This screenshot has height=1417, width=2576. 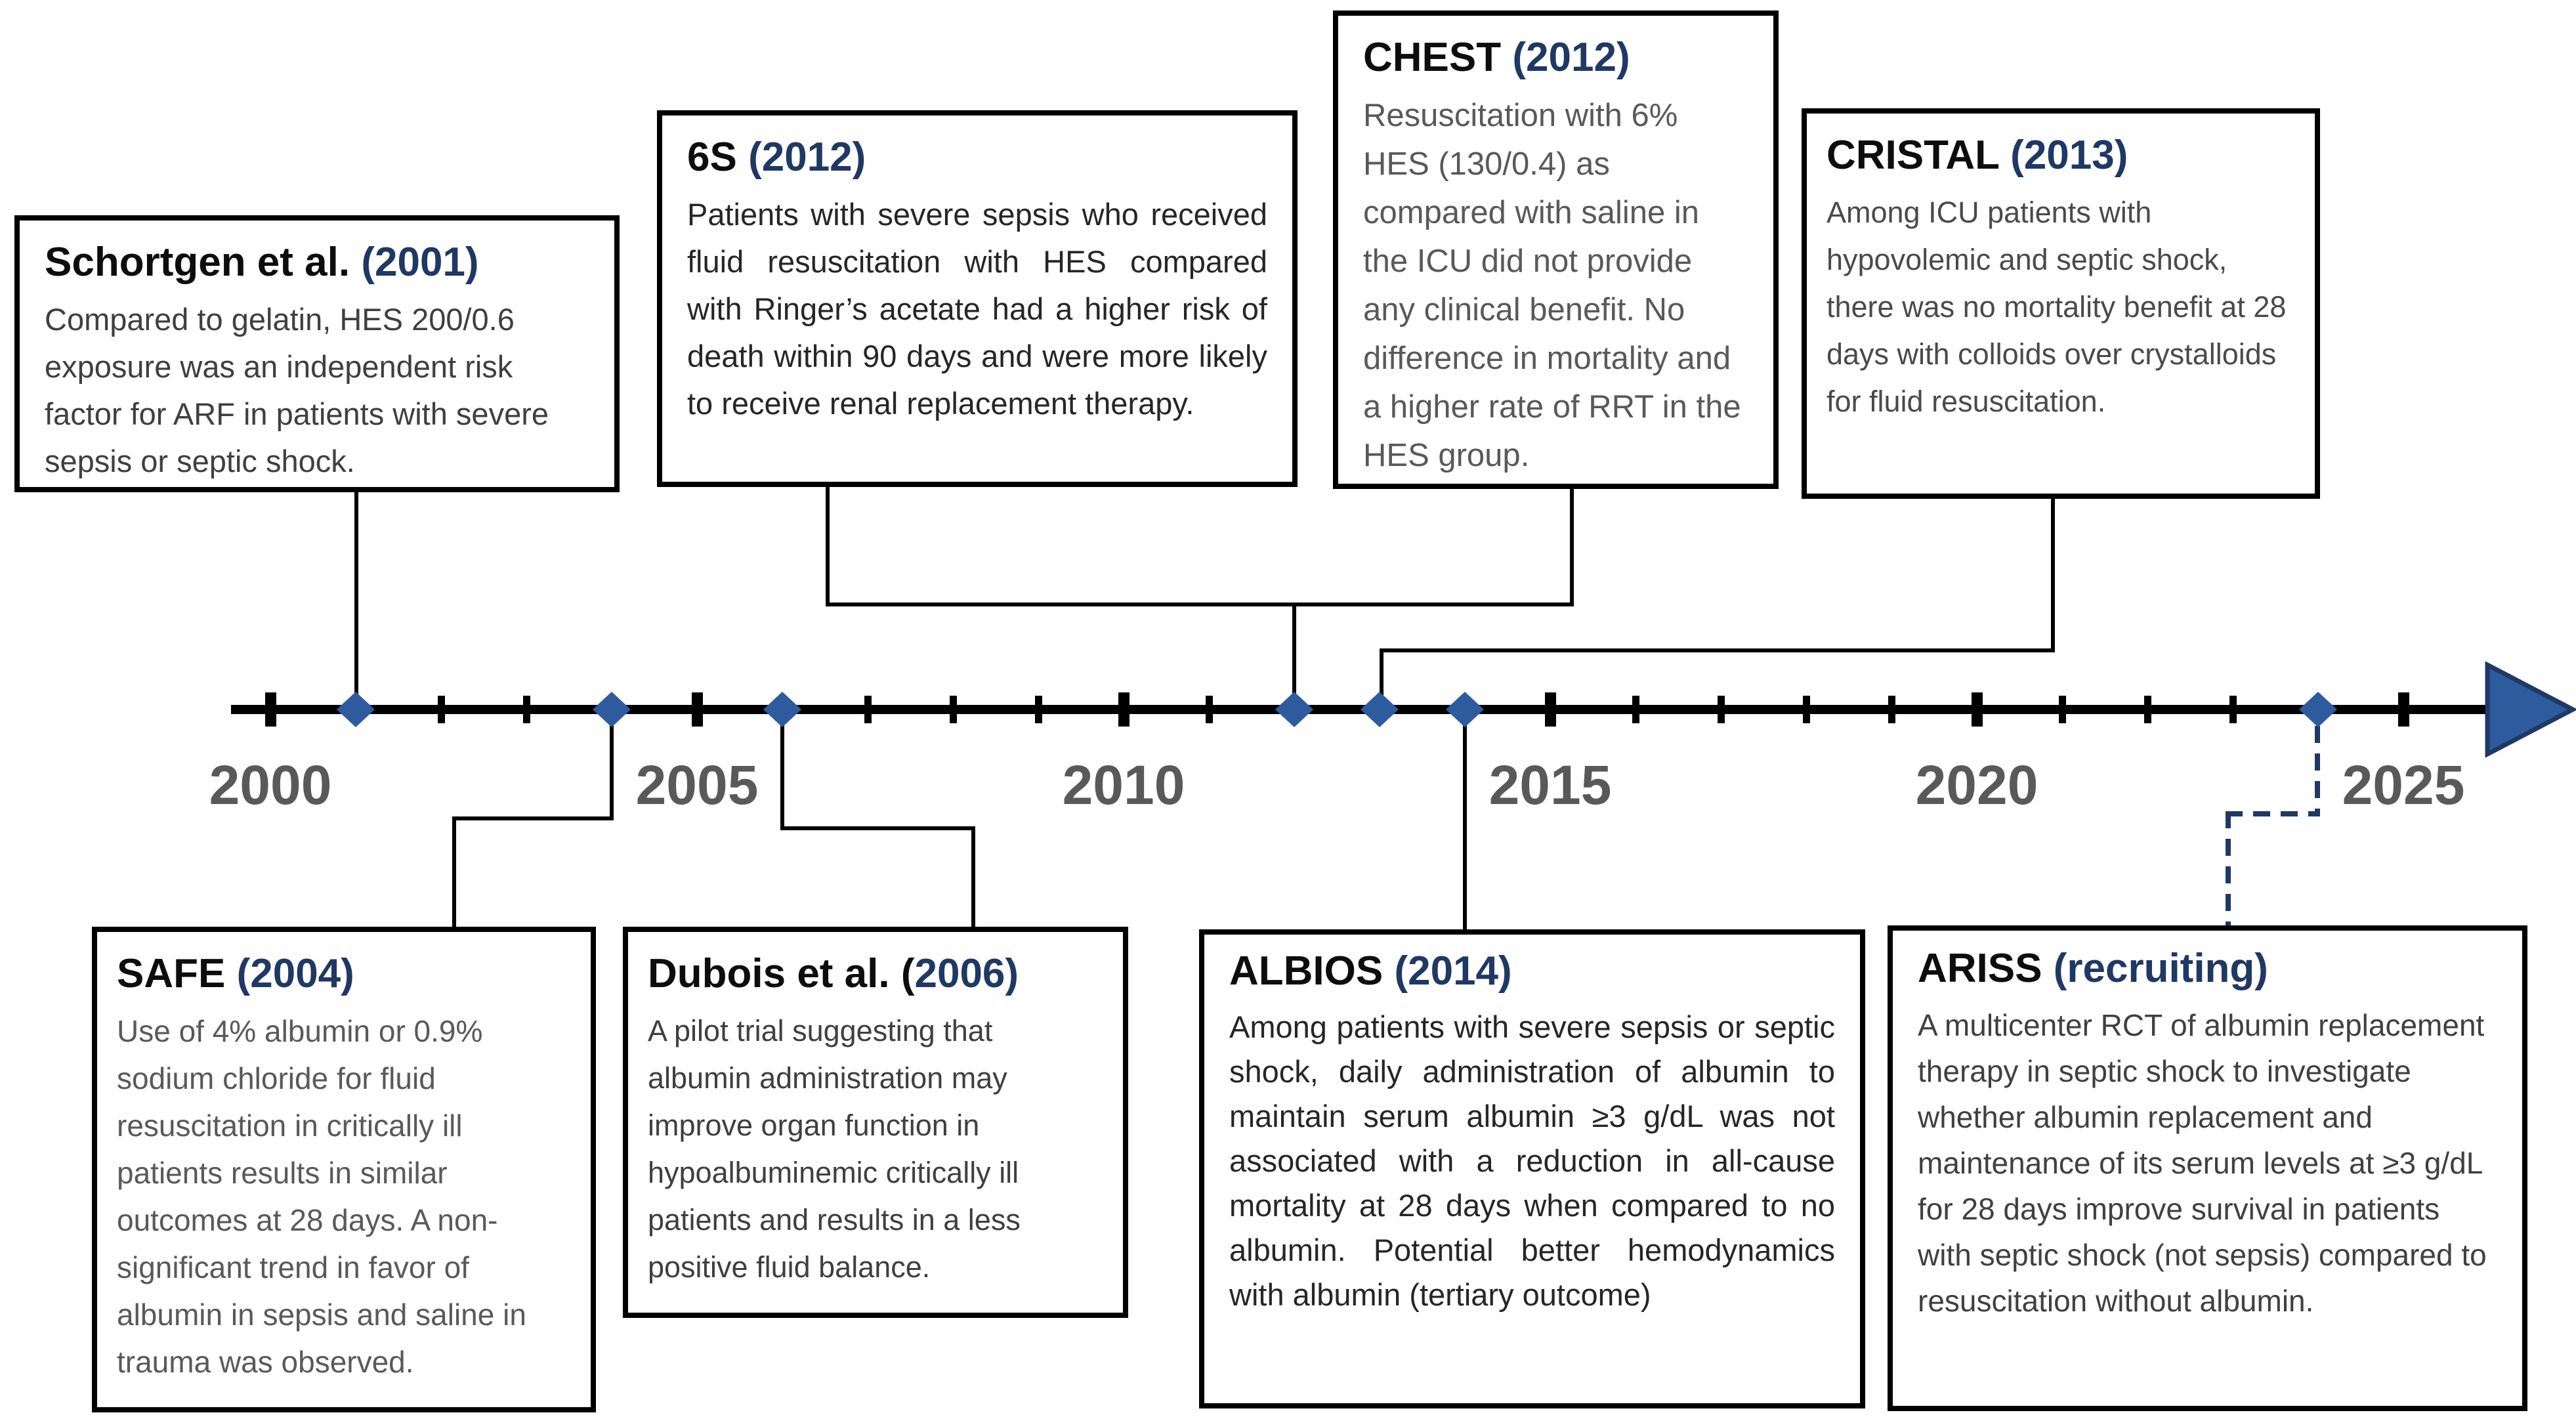 What do you see at coordinates (441, 709) in the screenshot?
I see `axis-tick-2002` at bounding box center [441, 709].